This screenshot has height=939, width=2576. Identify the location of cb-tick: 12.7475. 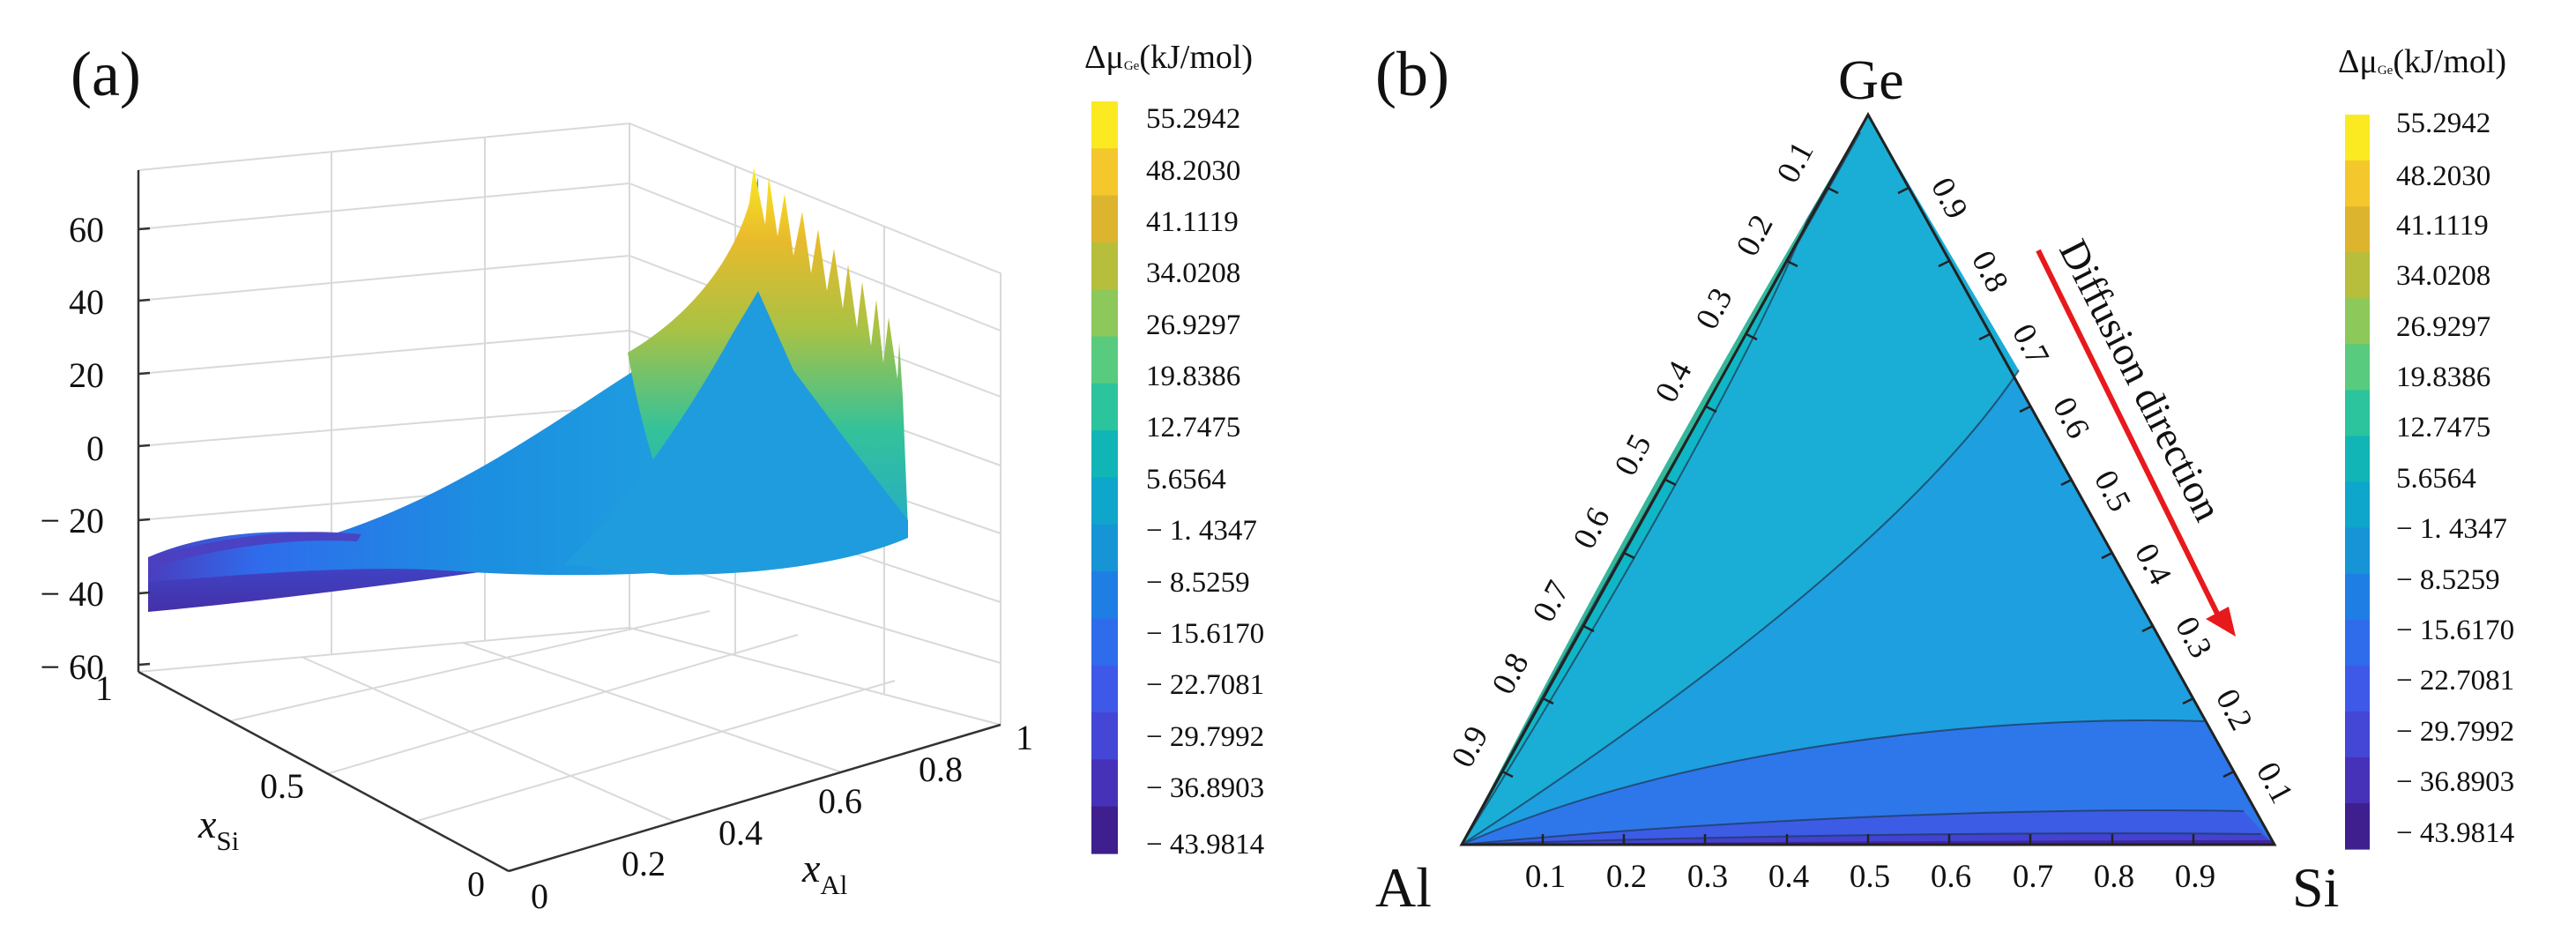
(2443, 427).